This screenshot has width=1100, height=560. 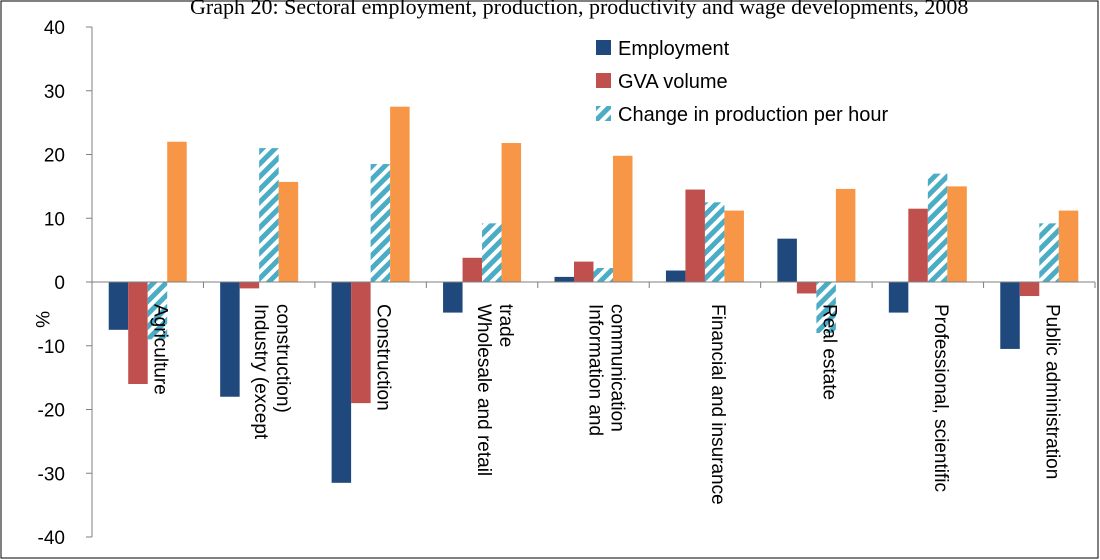 I want to click on y-axis-label: %, so click(x=41, y=319).